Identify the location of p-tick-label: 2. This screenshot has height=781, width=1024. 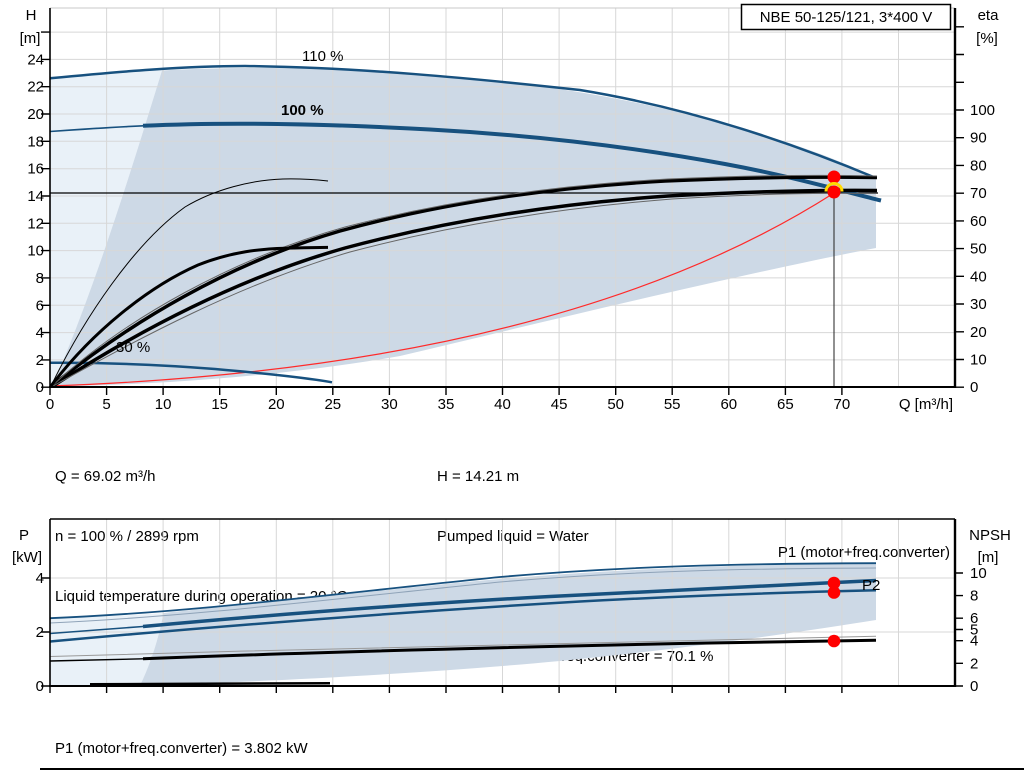
(40, 632).